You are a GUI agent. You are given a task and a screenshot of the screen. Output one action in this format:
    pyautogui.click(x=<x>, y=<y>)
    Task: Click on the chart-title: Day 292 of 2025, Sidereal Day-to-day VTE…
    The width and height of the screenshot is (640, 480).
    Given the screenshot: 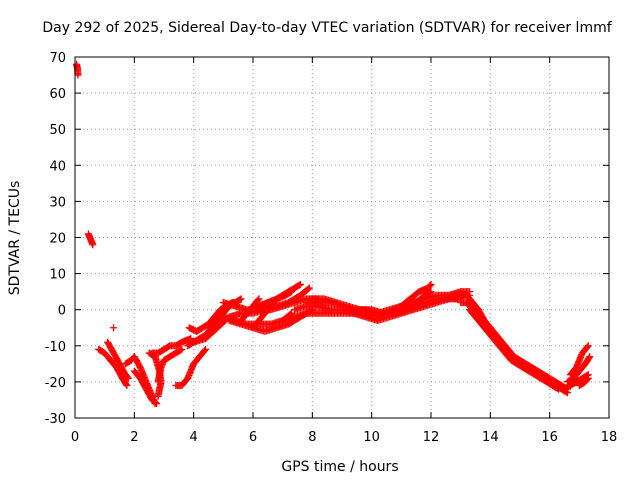 What is the action you would take?
    pyautogui.click(x=327, y=28)
    